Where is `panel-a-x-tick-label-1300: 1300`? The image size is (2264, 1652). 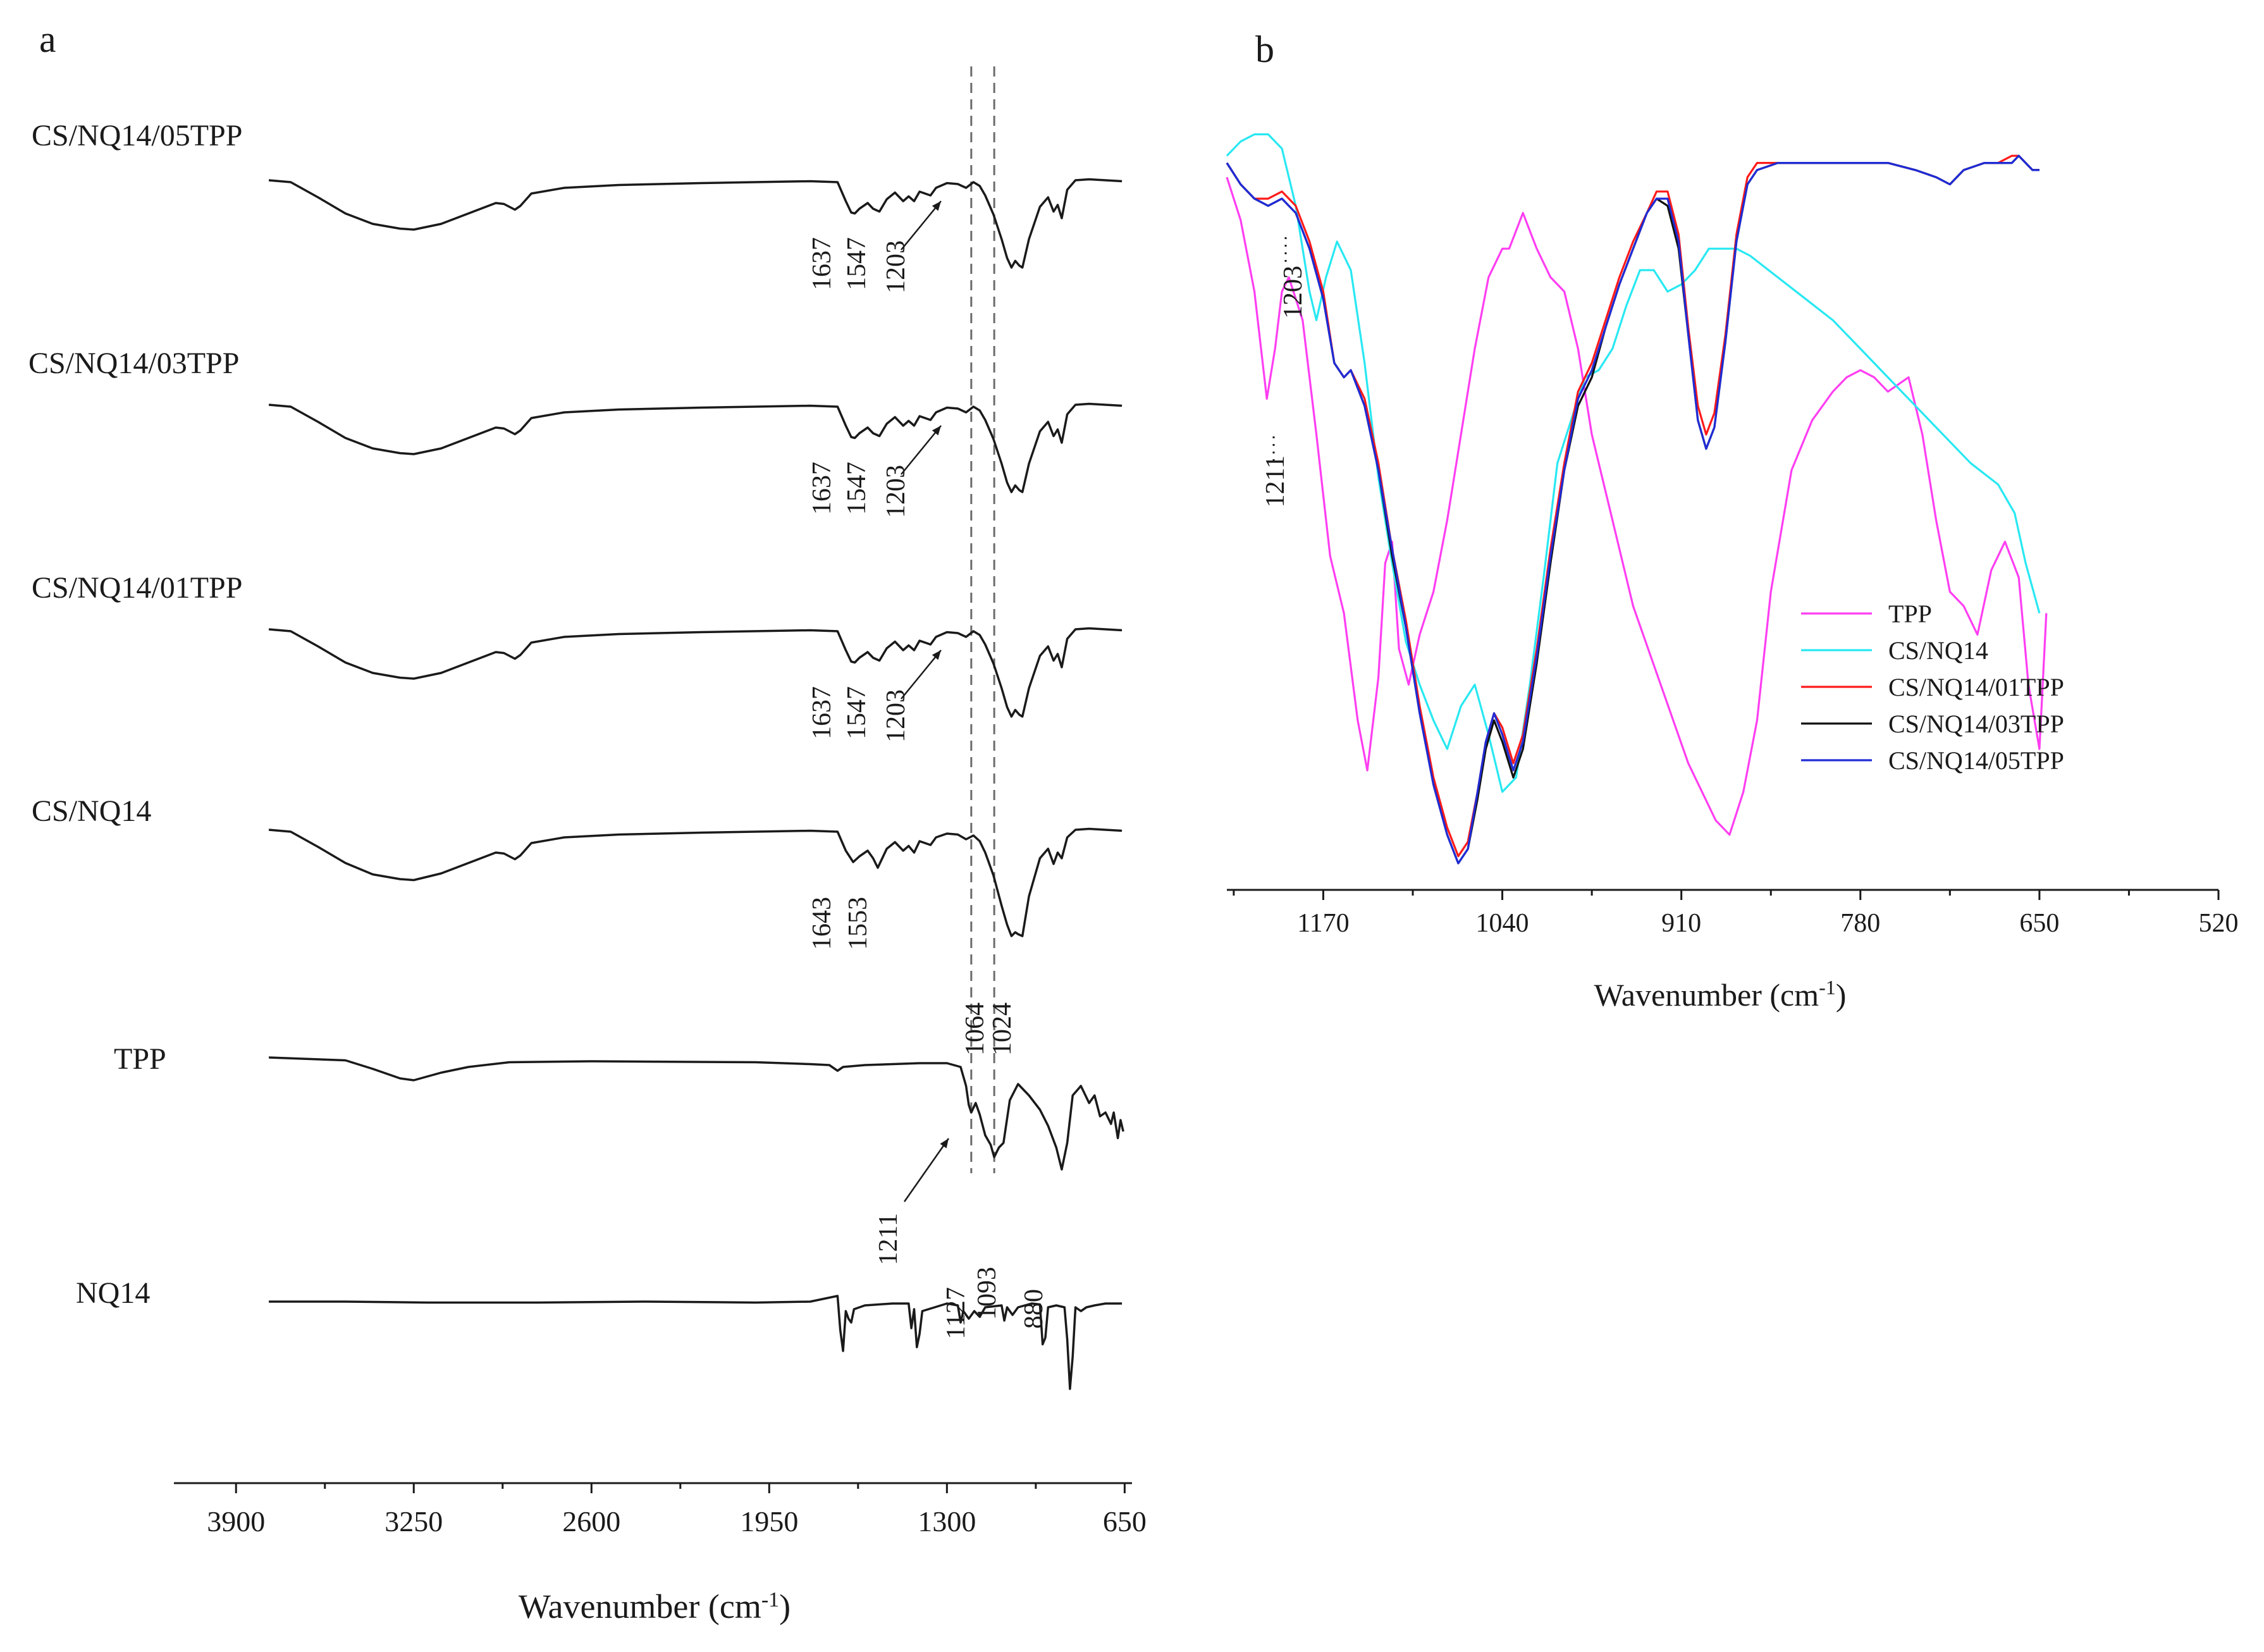 panel-a-x-tick-label-1300: 1300 is located at coordinates (947, 1522).